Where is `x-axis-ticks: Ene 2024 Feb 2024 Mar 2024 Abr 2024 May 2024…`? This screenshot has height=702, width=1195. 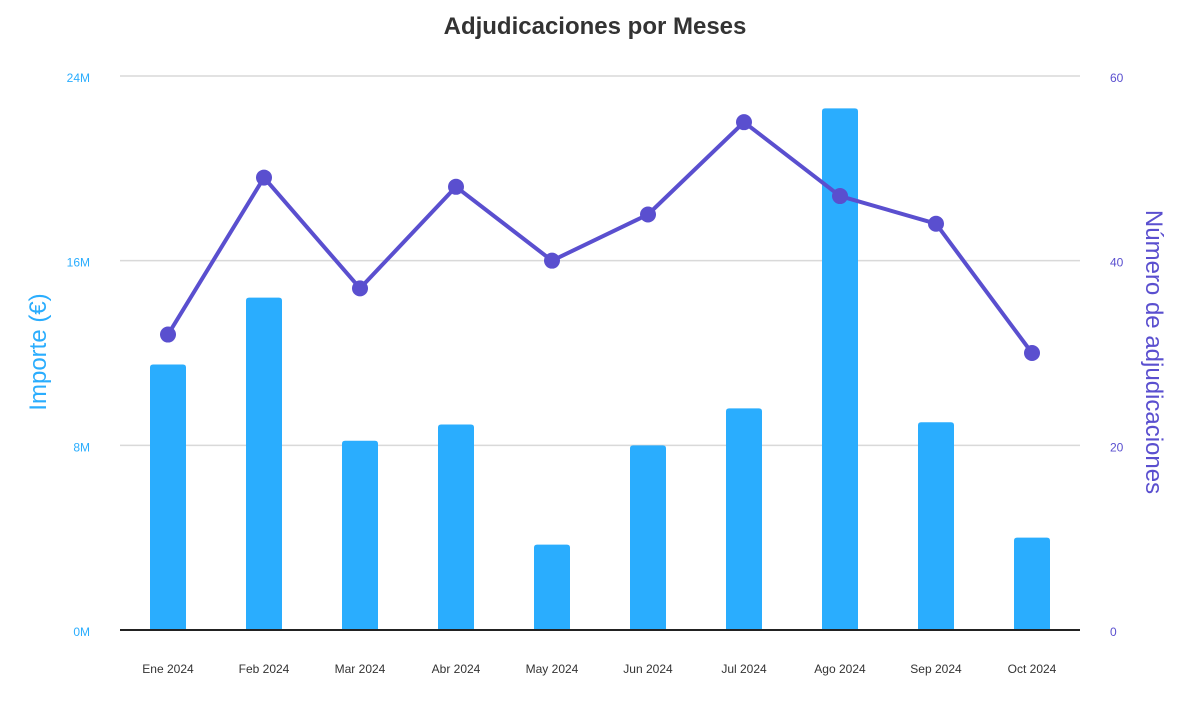
x-axis-ticks: Ene 2024 Feb 2024 Mar 2024 Abr 2024 May 2024… is located at coordinates (599, 669).